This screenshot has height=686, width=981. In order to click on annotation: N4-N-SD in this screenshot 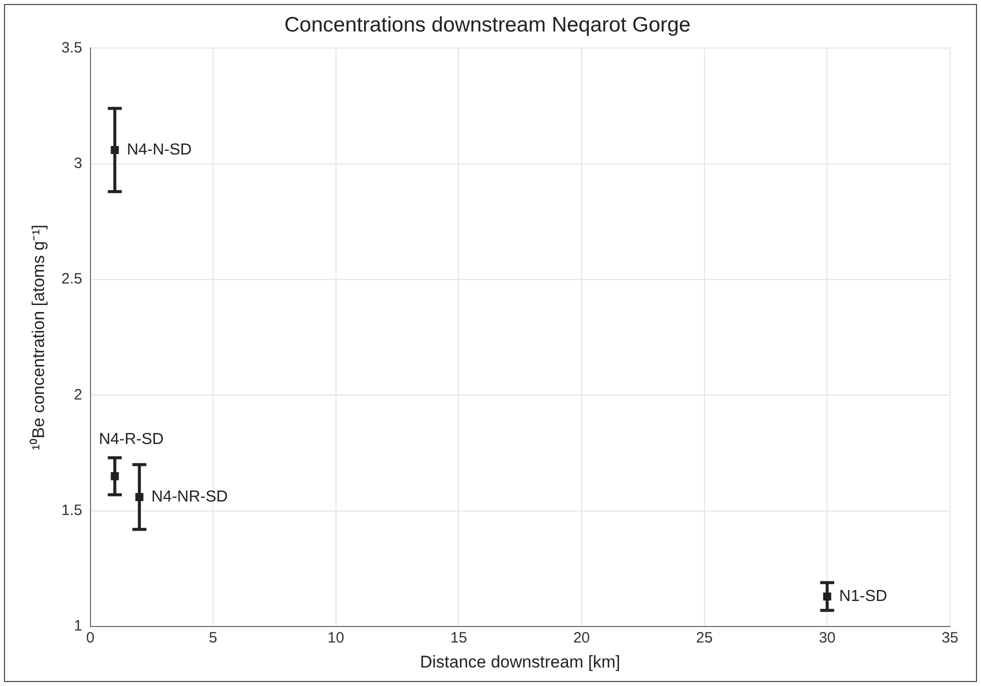, I will do `click(159, 149)`.